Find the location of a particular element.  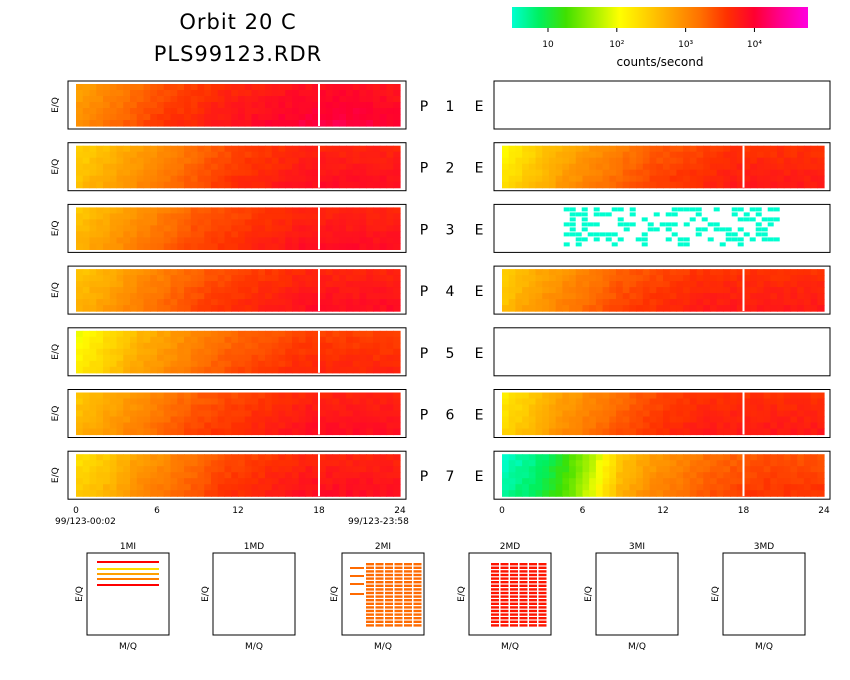

mass-panel-frame is located at coordinates (254, 594).